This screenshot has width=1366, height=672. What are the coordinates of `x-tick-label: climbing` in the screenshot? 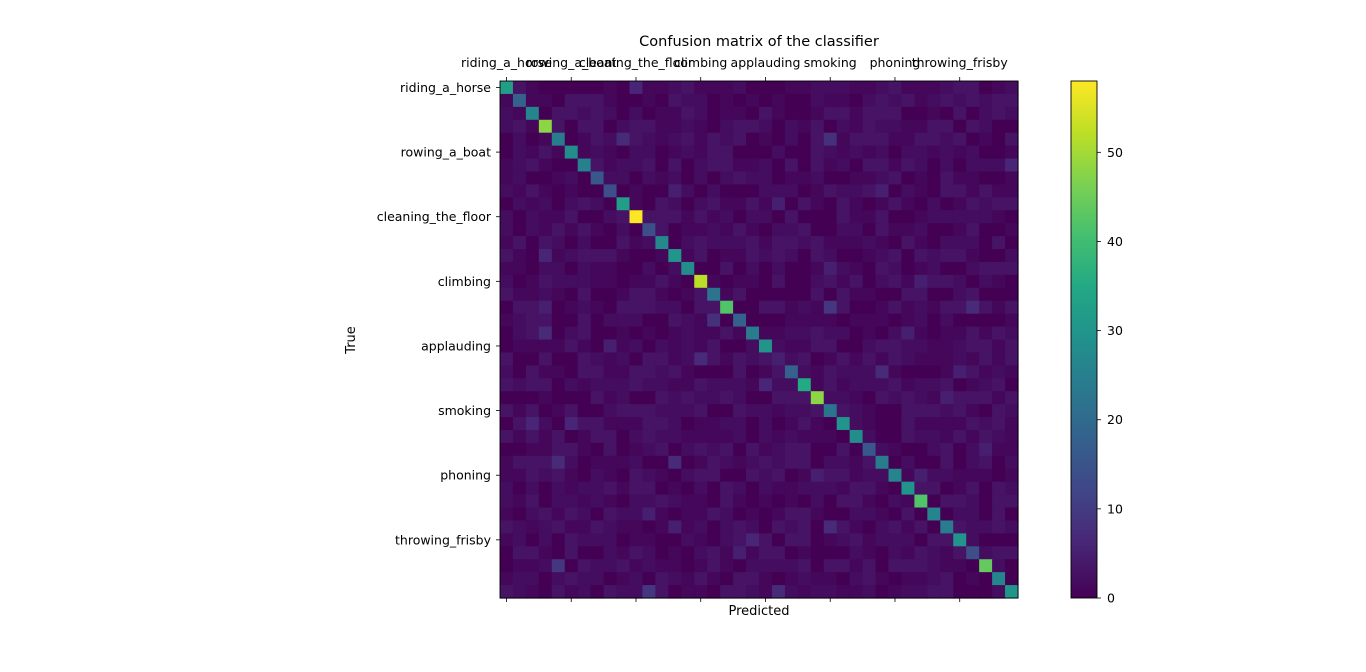 It's located at (700, 62).